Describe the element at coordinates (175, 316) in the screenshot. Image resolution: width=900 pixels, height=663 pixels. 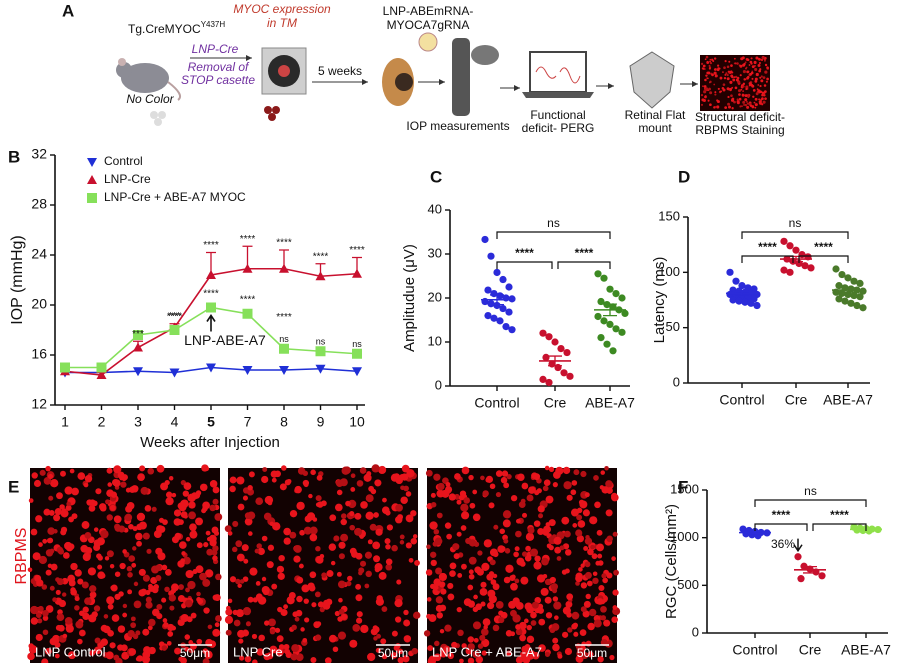
I see `significance: ***` at that location.